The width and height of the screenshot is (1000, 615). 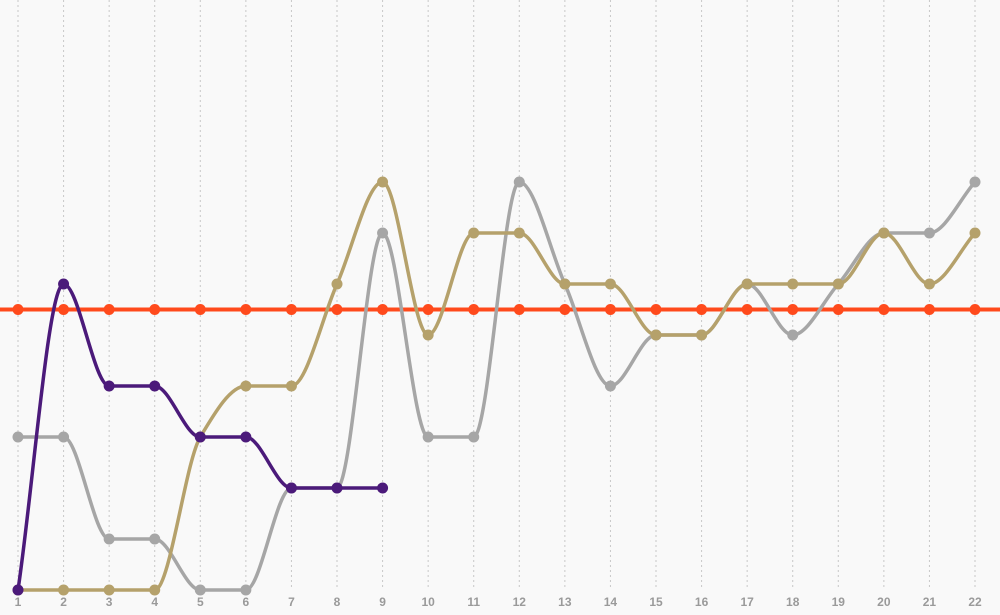 I want to click on x-tick-label: 18, so click(x=793, y=602).